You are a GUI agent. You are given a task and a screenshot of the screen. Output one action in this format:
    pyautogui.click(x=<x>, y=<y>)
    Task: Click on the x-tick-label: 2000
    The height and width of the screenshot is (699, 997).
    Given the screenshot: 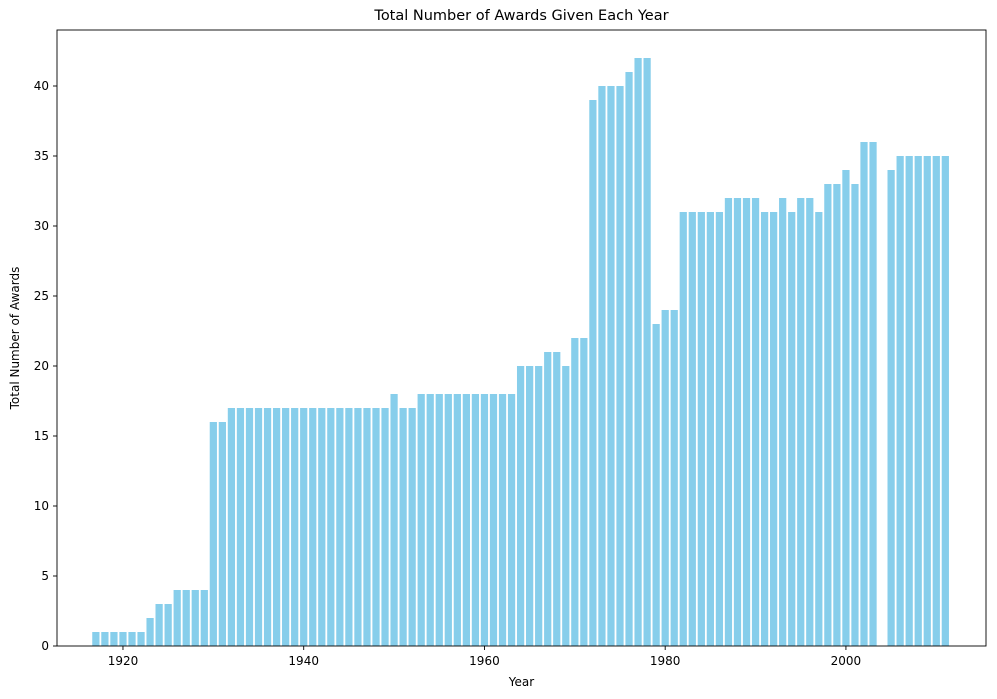 What is the action you would take?
    pyautogui.click(x=846, y=661)
    